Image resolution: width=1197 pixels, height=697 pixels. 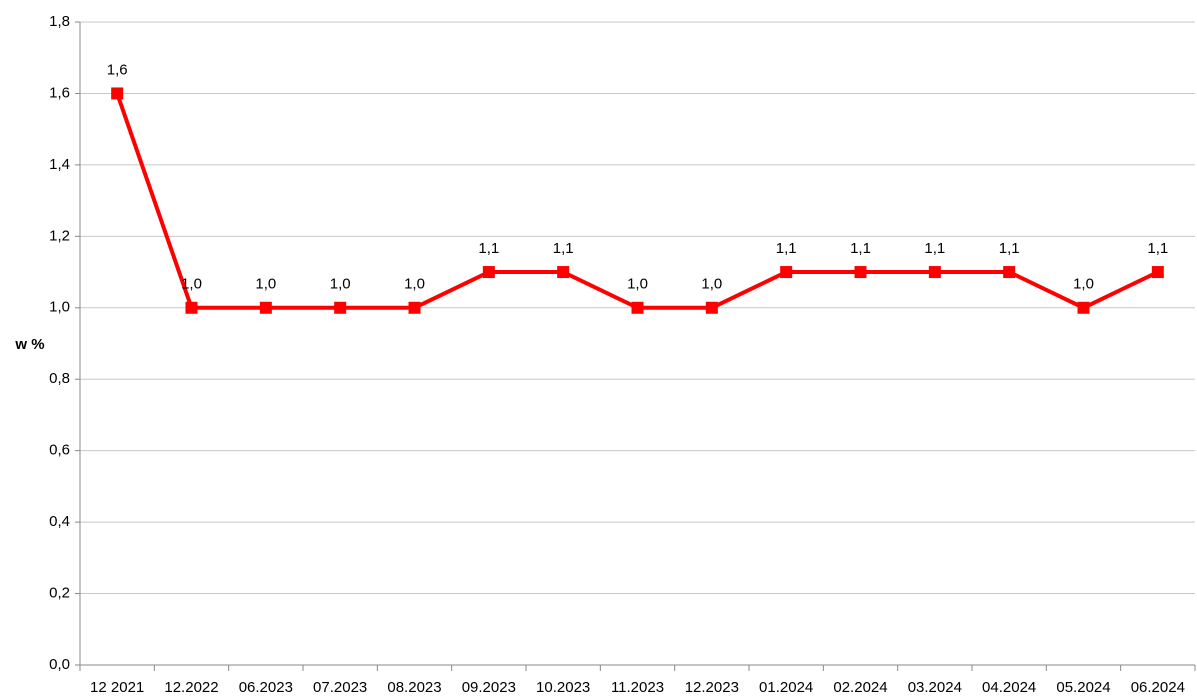 I want to click on y-tick-label: 1,8, so click(x=59, y=21).